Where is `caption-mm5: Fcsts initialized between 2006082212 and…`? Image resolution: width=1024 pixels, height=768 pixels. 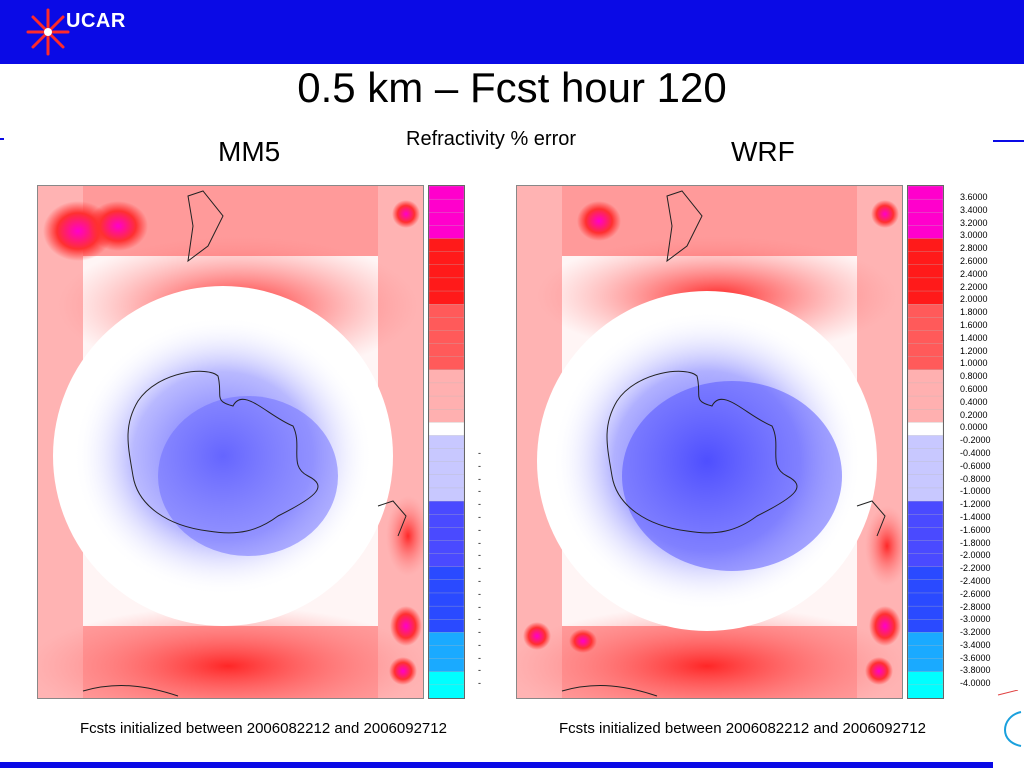
caption-mm5: Fcsts initialized between 2006082212 and… is located at coordinates (263, 728).